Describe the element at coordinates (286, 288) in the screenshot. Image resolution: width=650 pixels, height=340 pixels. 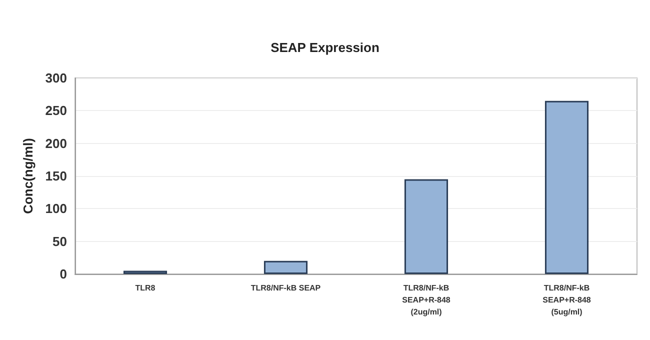
I see `x-tick-label: TLR8/NF-kB SEAP` at that location.